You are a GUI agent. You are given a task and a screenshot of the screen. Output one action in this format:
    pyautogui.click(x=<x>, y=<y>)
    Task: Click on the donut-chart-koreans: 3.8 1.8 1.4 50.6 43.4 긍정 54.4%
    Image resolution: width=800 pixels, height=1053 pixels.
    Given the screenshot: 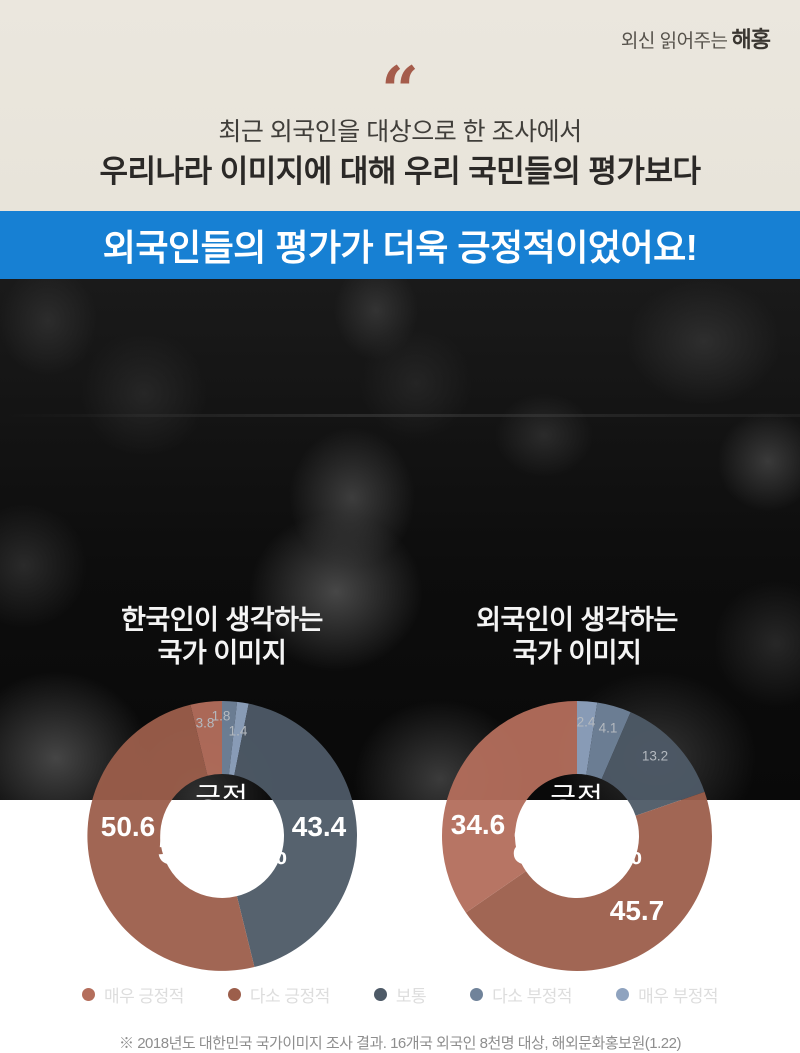 What is the action you would take?
    pyautogui.click(x=222, y=836)
    